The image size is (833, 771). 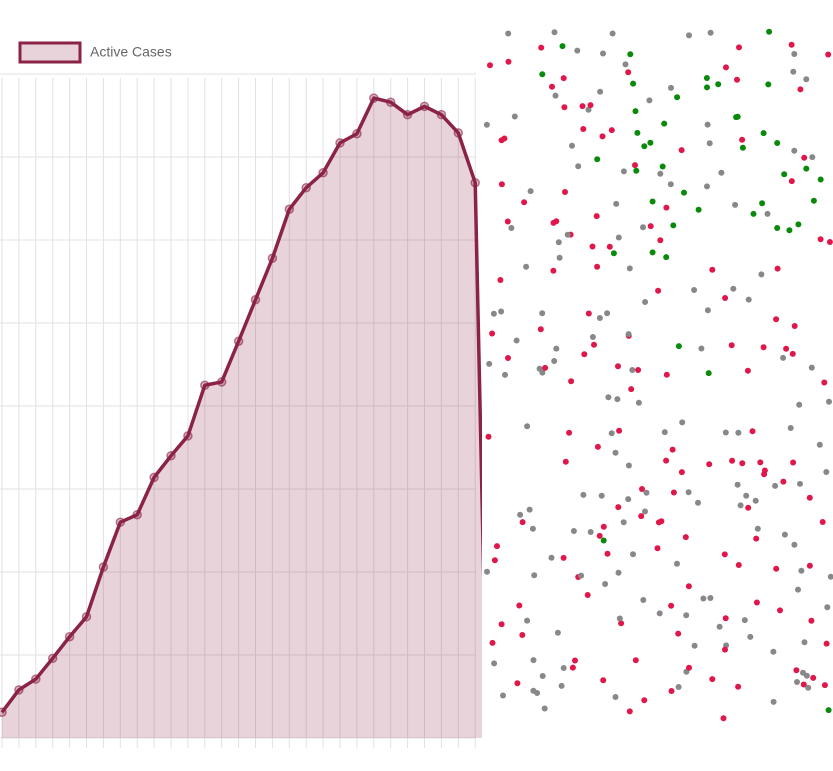 What do you see at coordinates (131, 52) in the screenshot?
I see `legend-label: Active Cases` at bounding box center [131, 52].